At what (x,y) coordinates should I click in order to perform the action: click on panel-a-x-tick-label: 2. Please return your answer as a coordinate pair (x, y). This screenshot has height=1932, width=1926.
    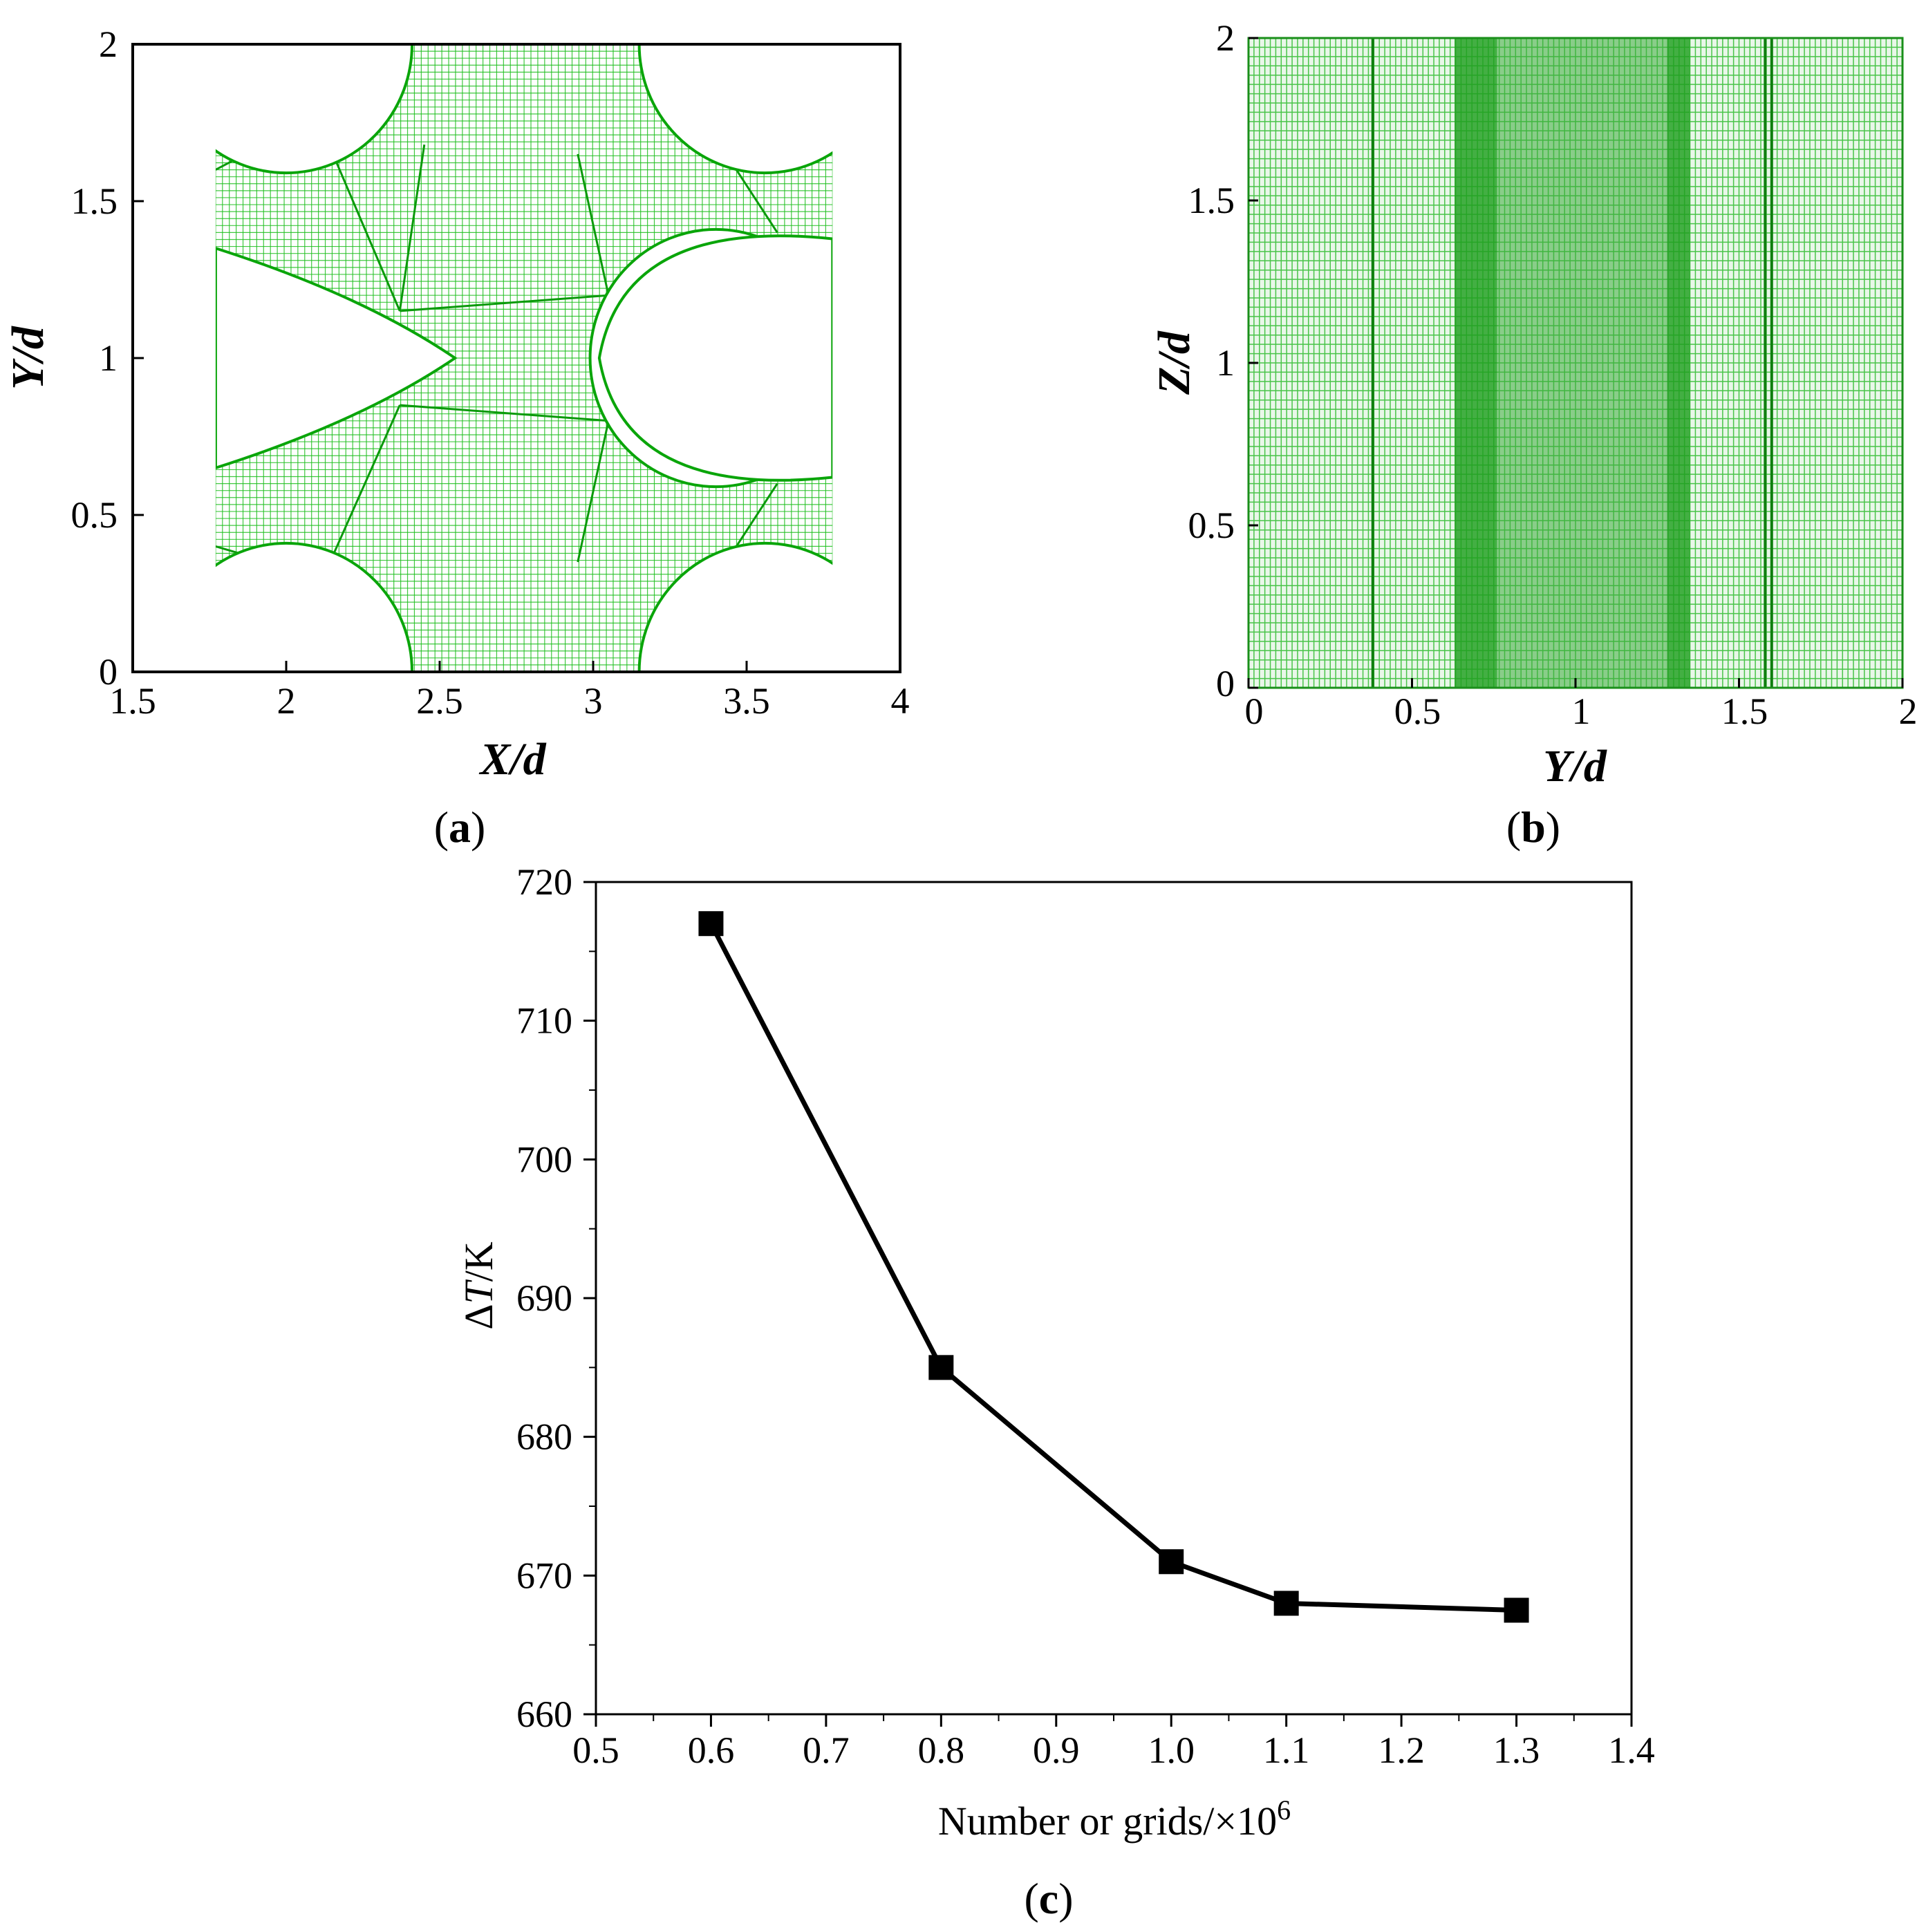
    Looking at the image, I should click on (286, 701).